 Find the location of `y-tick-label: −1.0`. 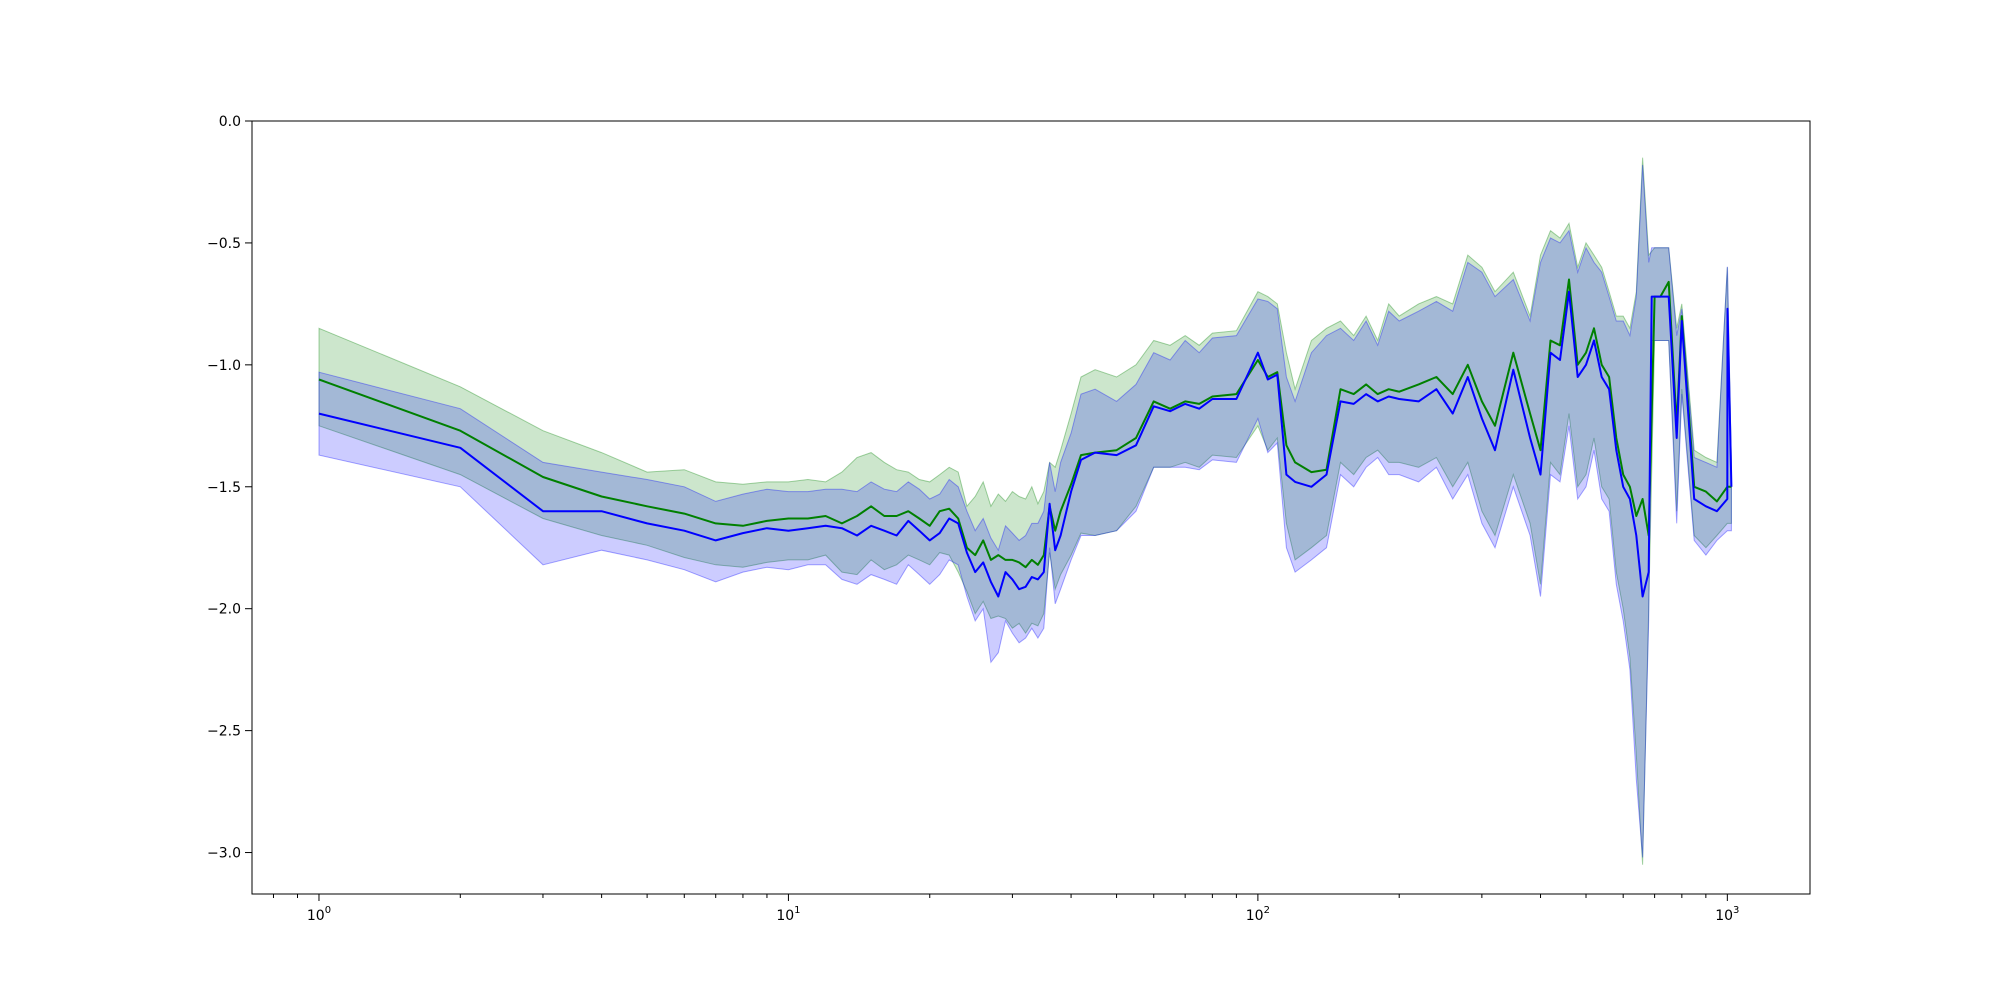

y-tick-label: −1.0 is located at coordinates (224, 366).